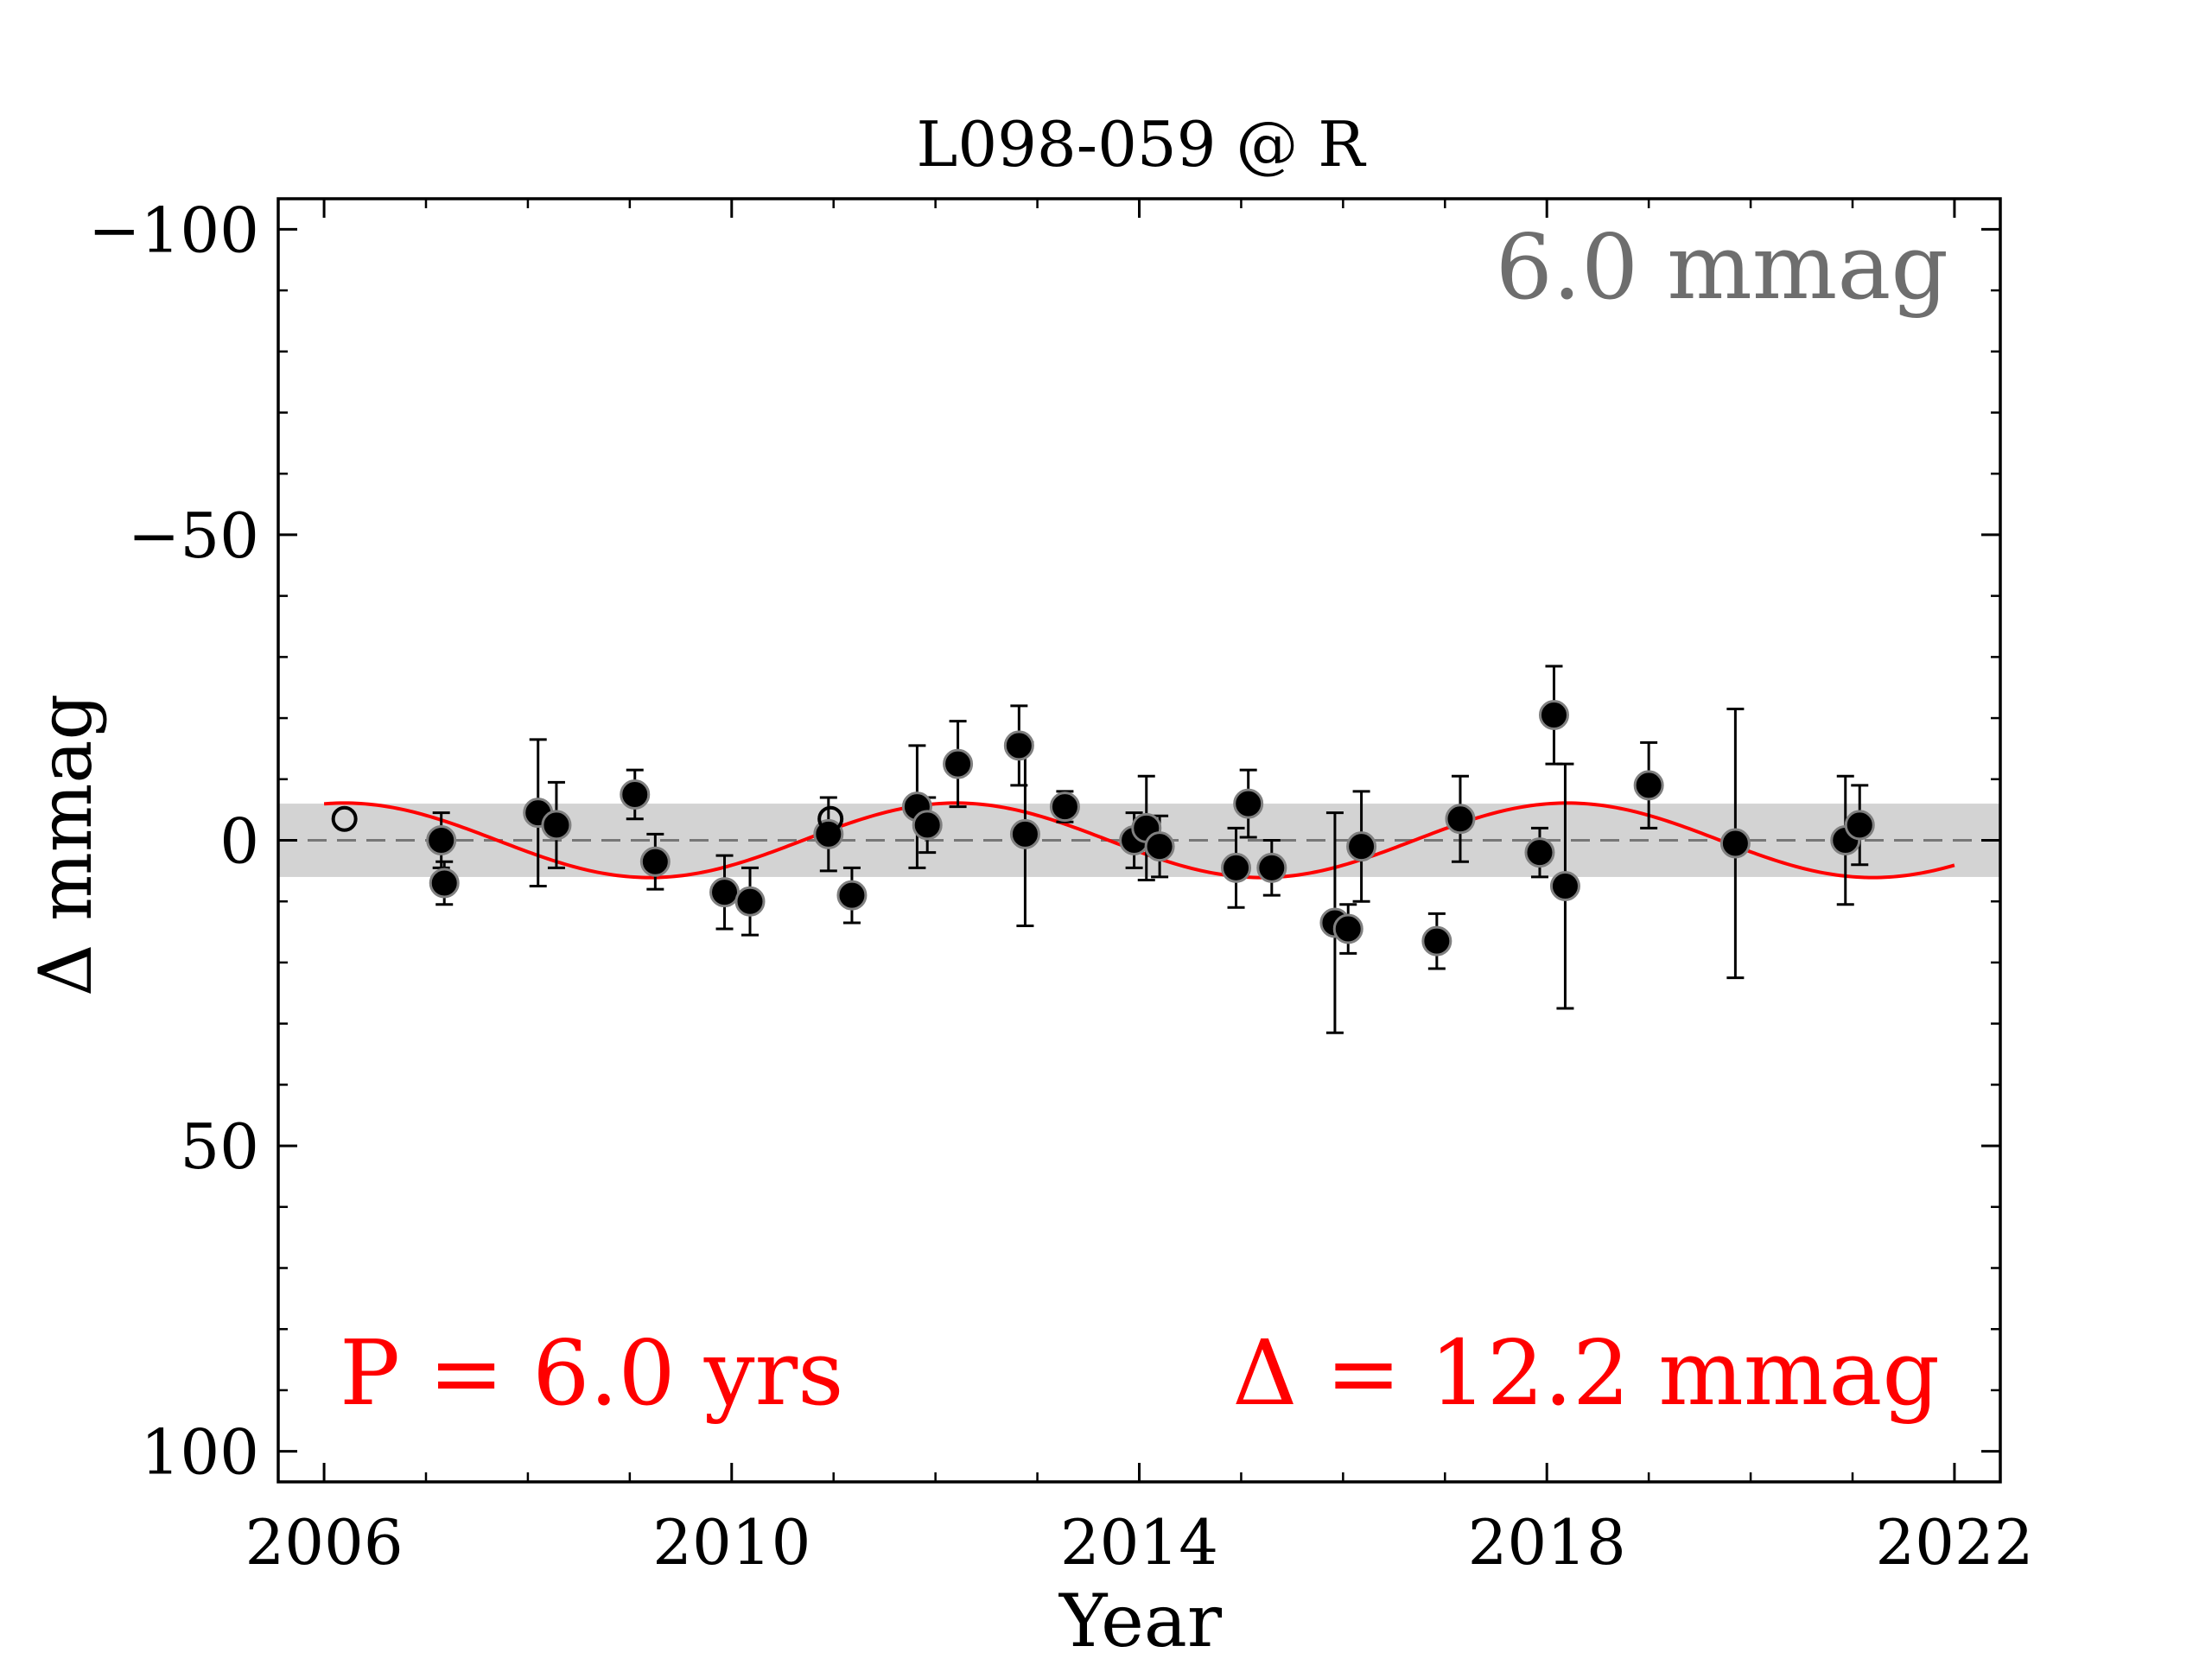 Image resolution: width=2212 pixels, height=1659 pixels. I want to click on x-axis-label: Year, so click(1140, 1619).